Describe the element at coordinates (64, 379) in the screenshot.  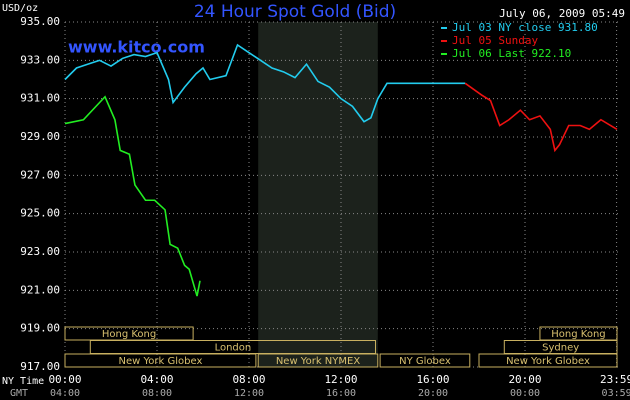
I see `x-tick-label: 00:00` at that location.